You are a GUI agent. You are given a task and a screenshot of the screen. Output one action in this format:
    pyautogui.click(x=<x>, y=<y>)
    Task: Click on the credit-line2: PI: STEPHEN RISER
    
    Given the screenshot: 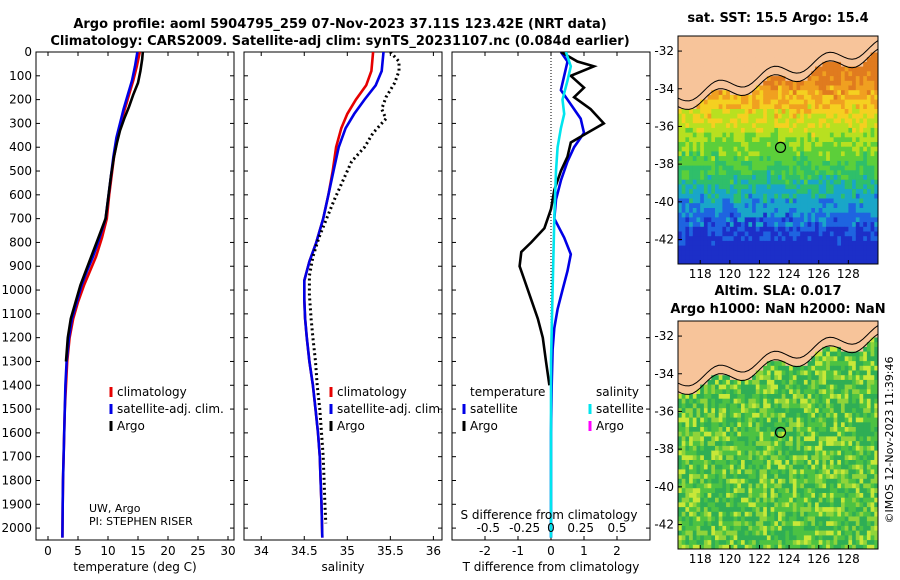 What is the action you would take?
    pyautogui.click(x=141, y=521)
    